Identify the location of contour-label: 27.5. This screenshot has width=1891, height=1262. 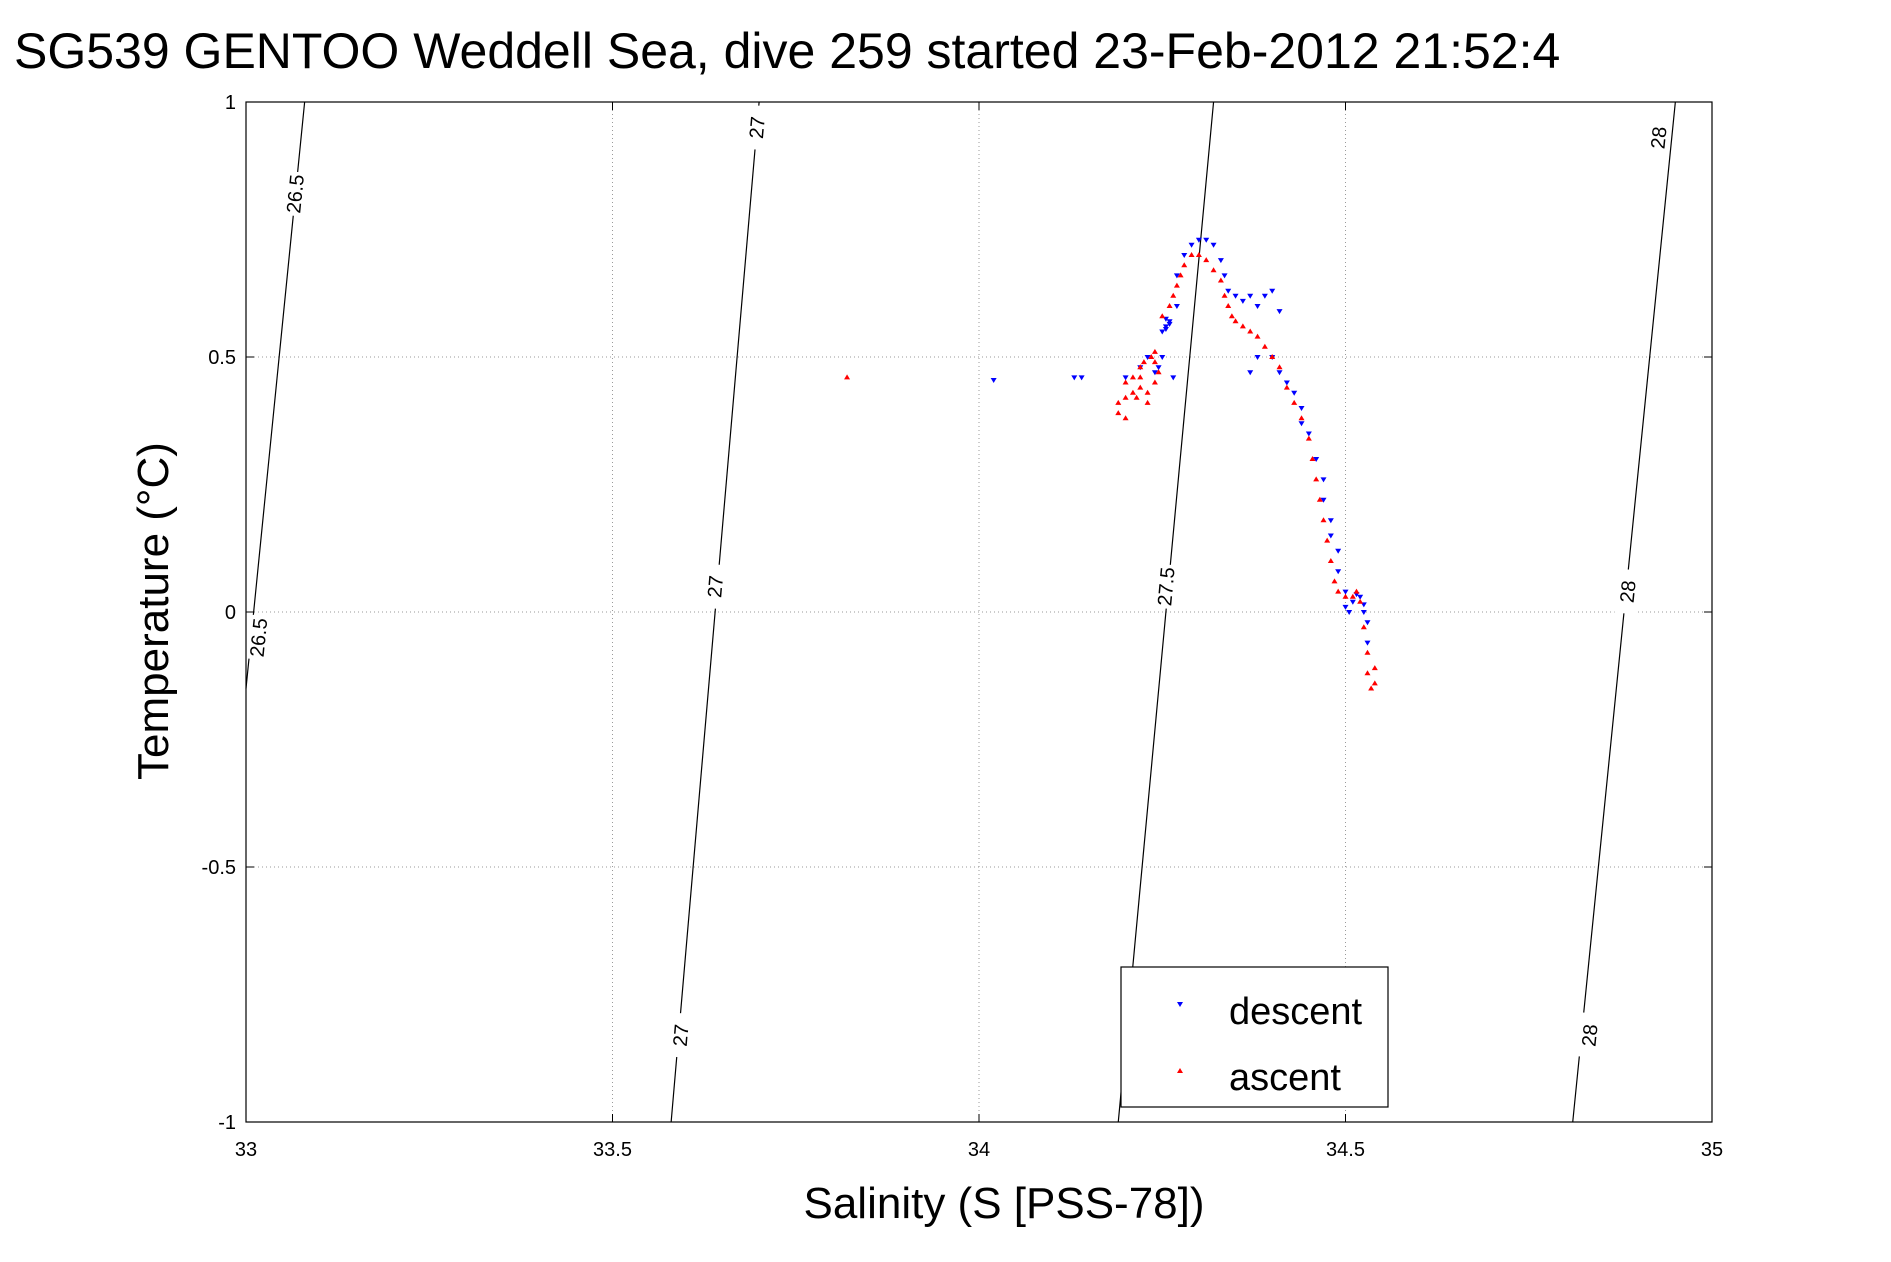
(1167, 586).